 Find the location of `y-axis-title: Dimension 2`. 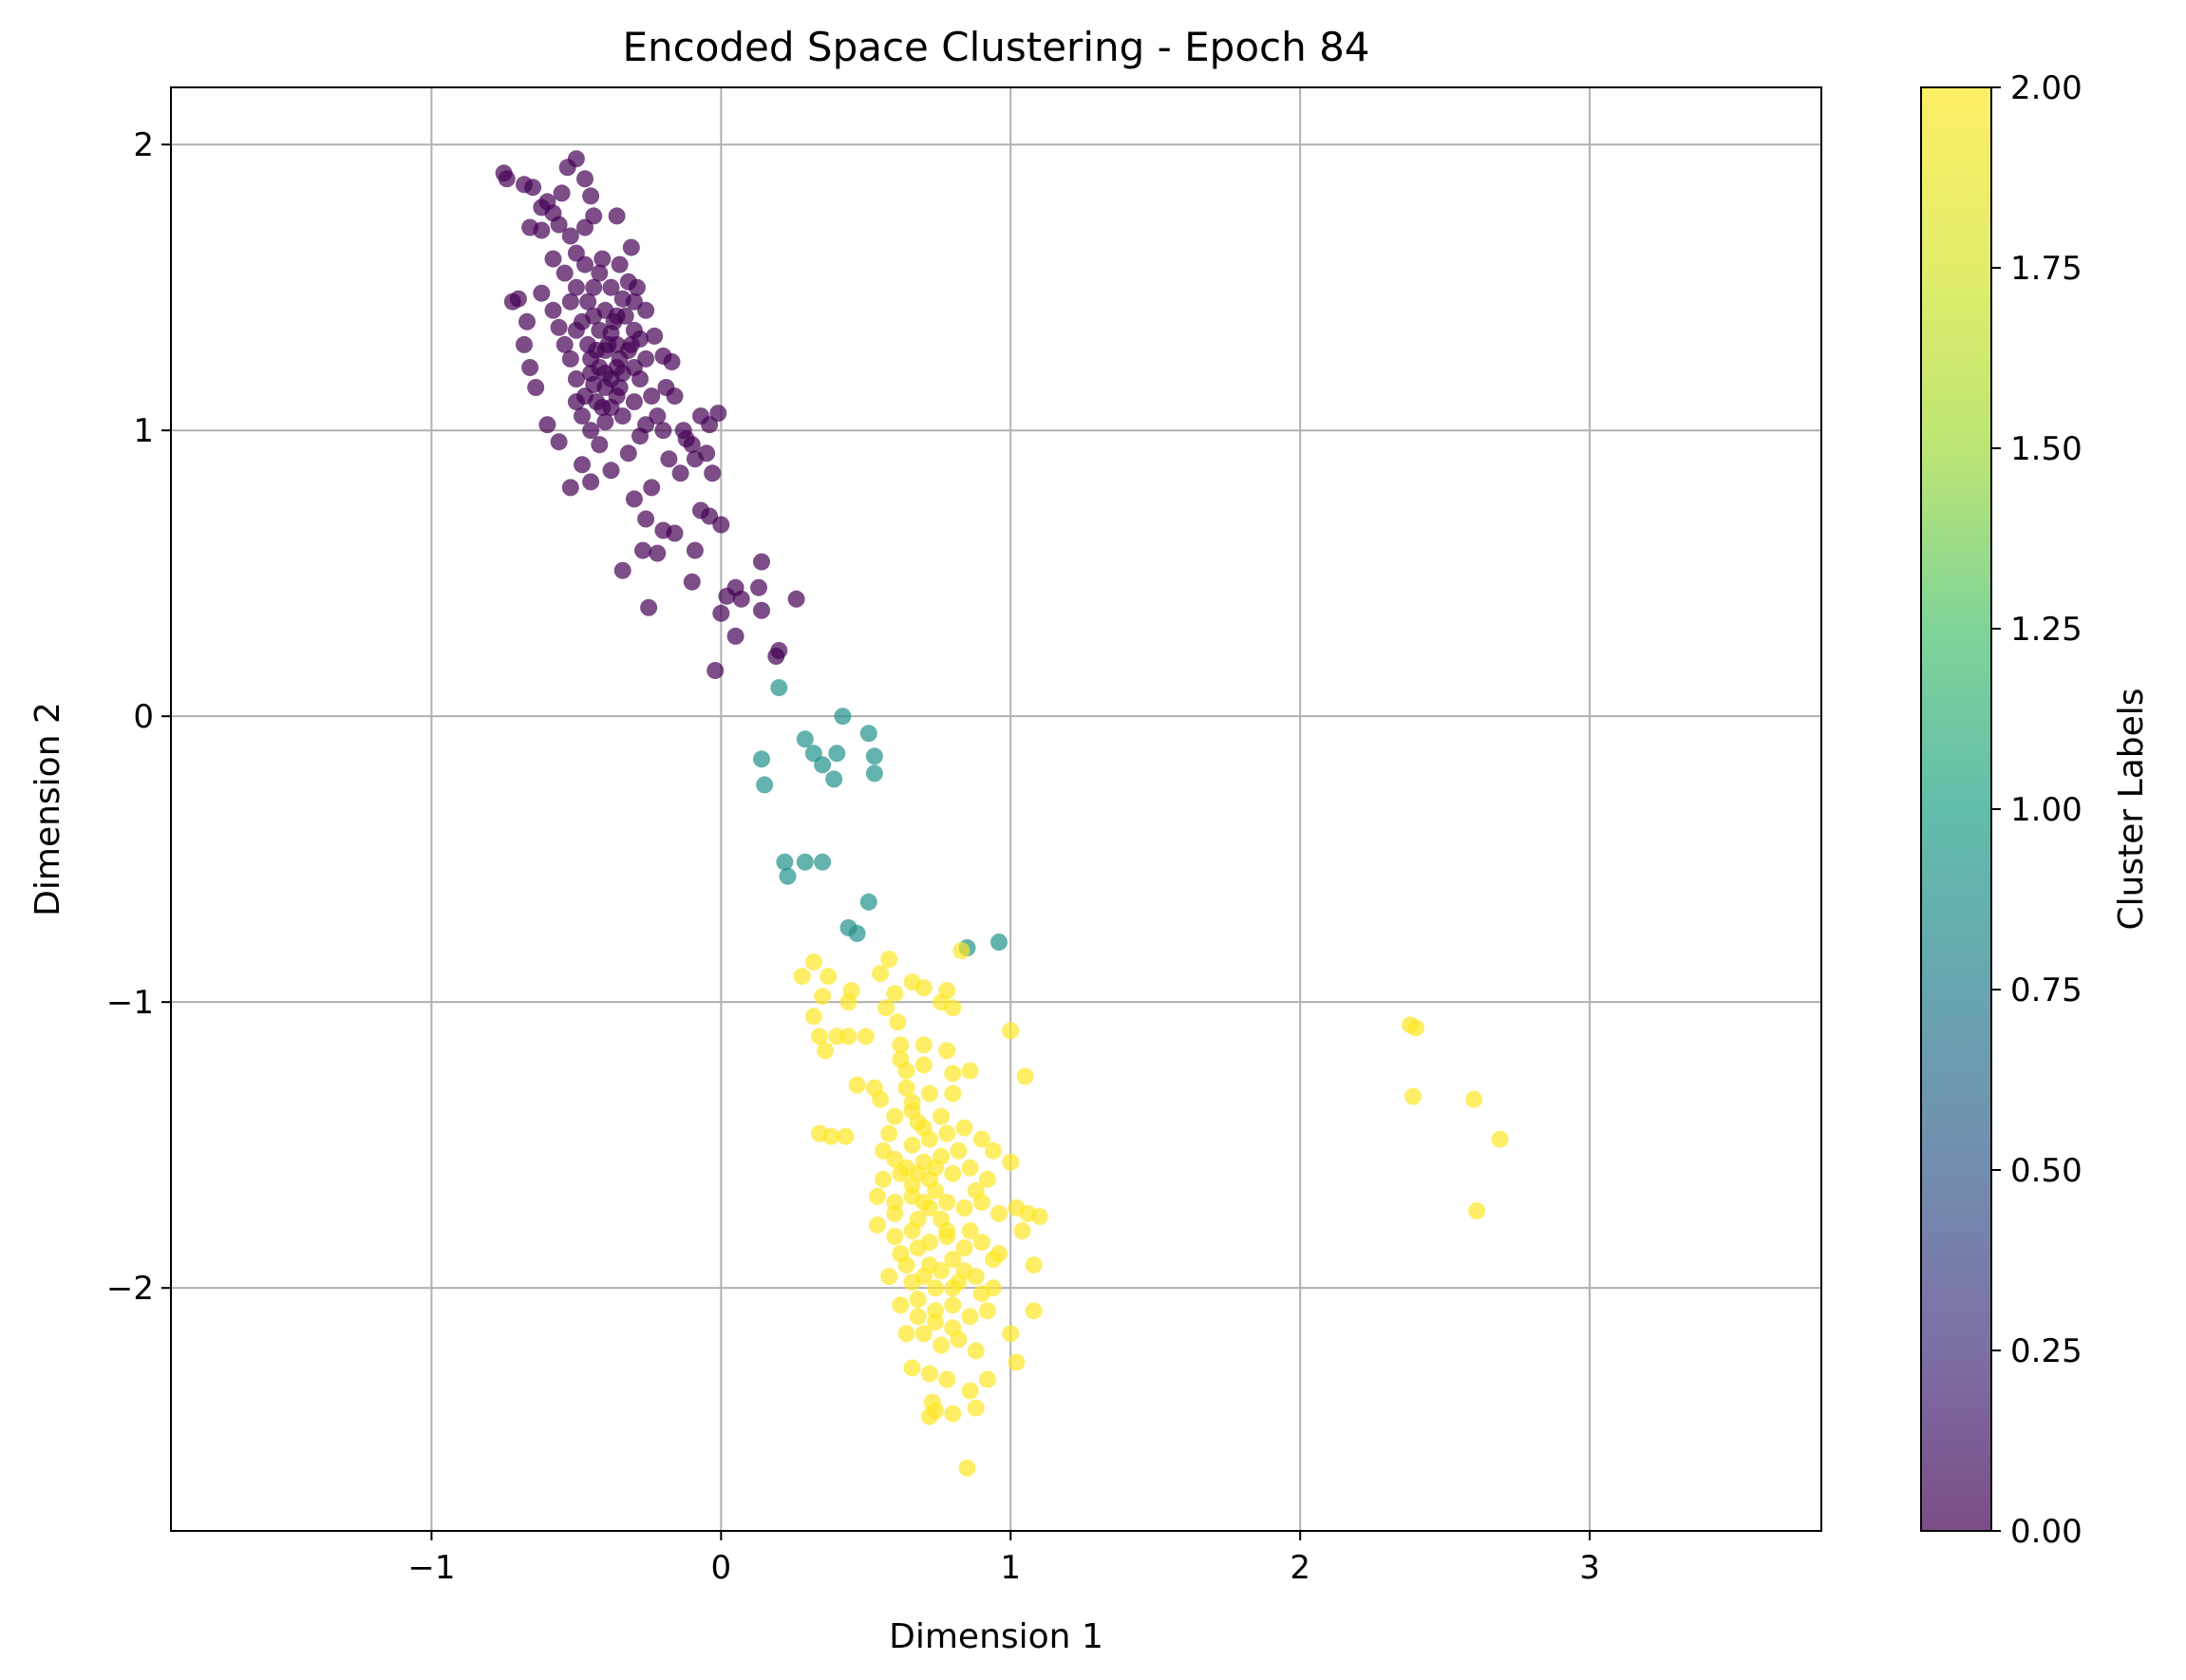

y-axis-title: Dimension 2 is located at coordinates (47, 809).